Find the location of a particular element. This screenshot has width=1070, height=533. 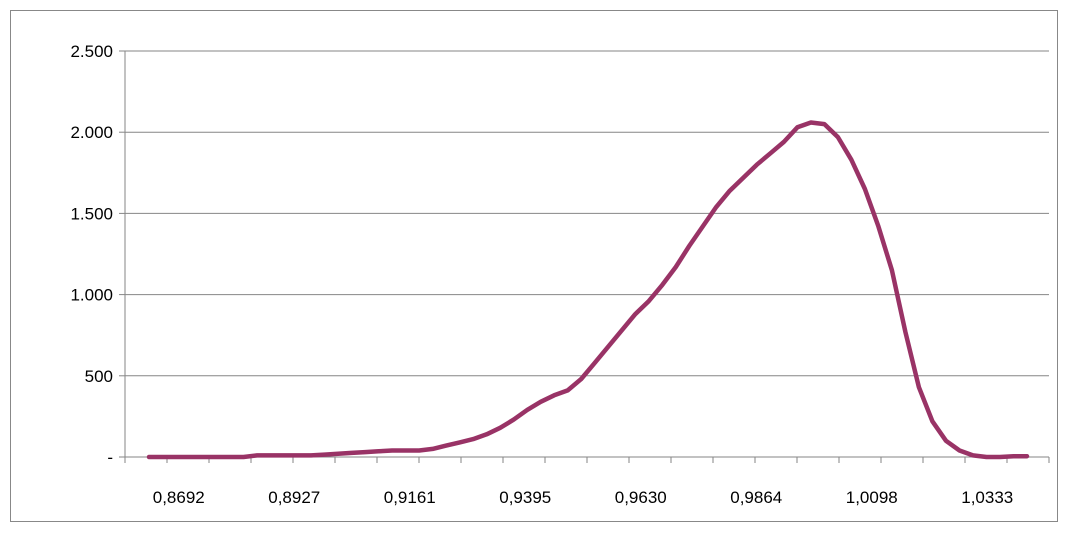

x-tick-label: 0,8927 is located at coordinates (294, 497).